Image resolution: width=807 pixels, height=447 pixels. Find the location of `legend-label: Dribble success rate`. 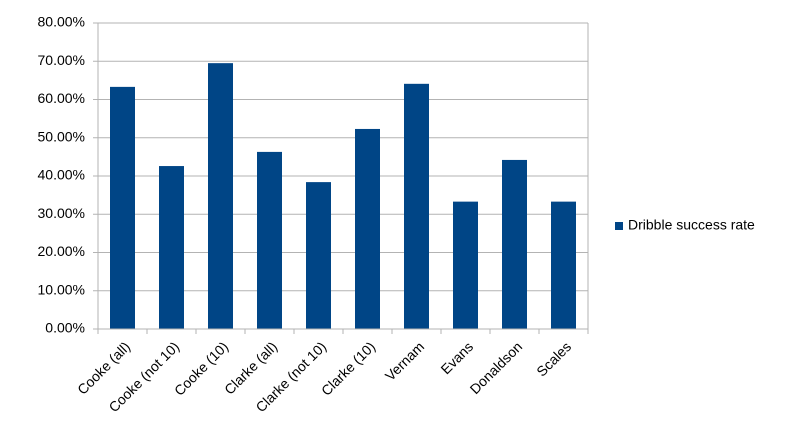

legend-label: Dribble success rate is located at coordinates (691, 225).